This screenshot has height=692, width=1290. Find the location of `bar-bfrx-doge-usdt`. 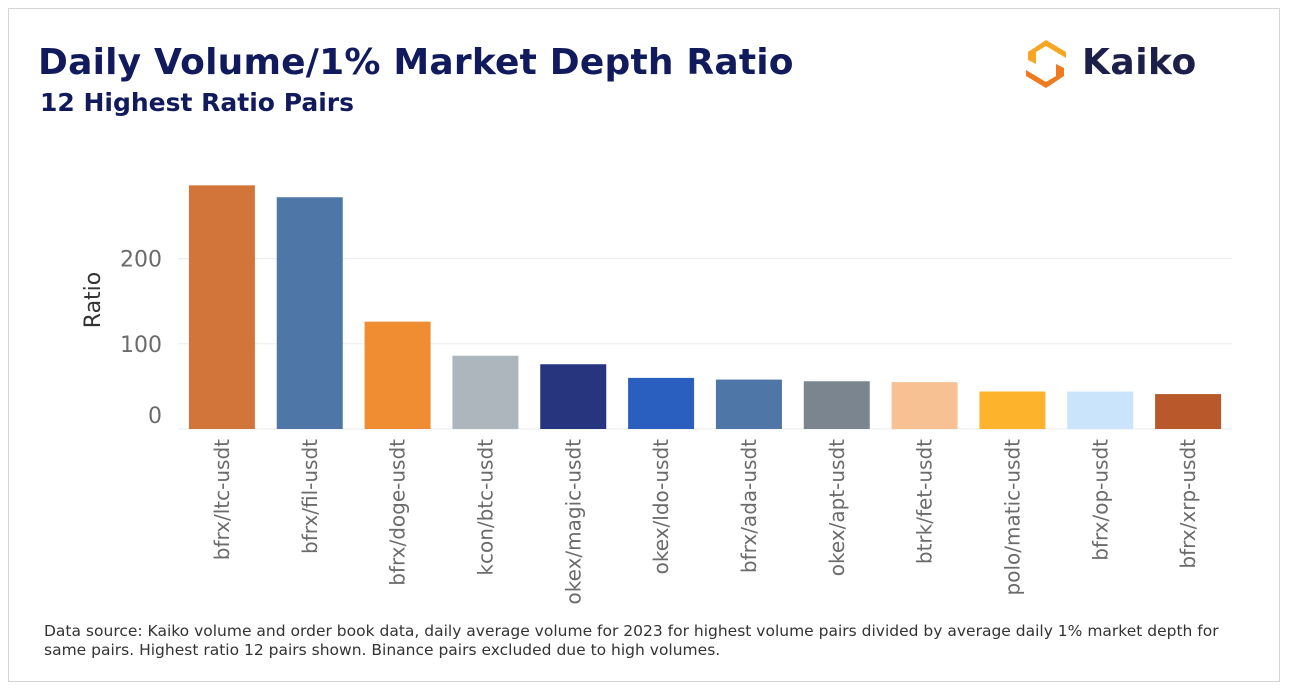

bar-bfrx-doge-usdt is located at coordinates (397, 375).